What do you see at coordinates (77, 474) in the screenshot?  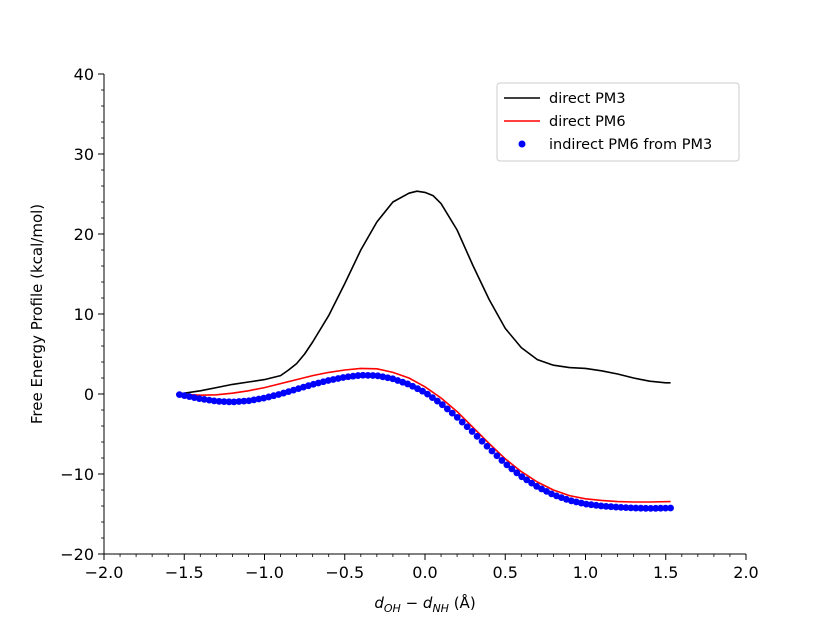 I see `y-tick-label: −10` at bounding box center [77, 474].